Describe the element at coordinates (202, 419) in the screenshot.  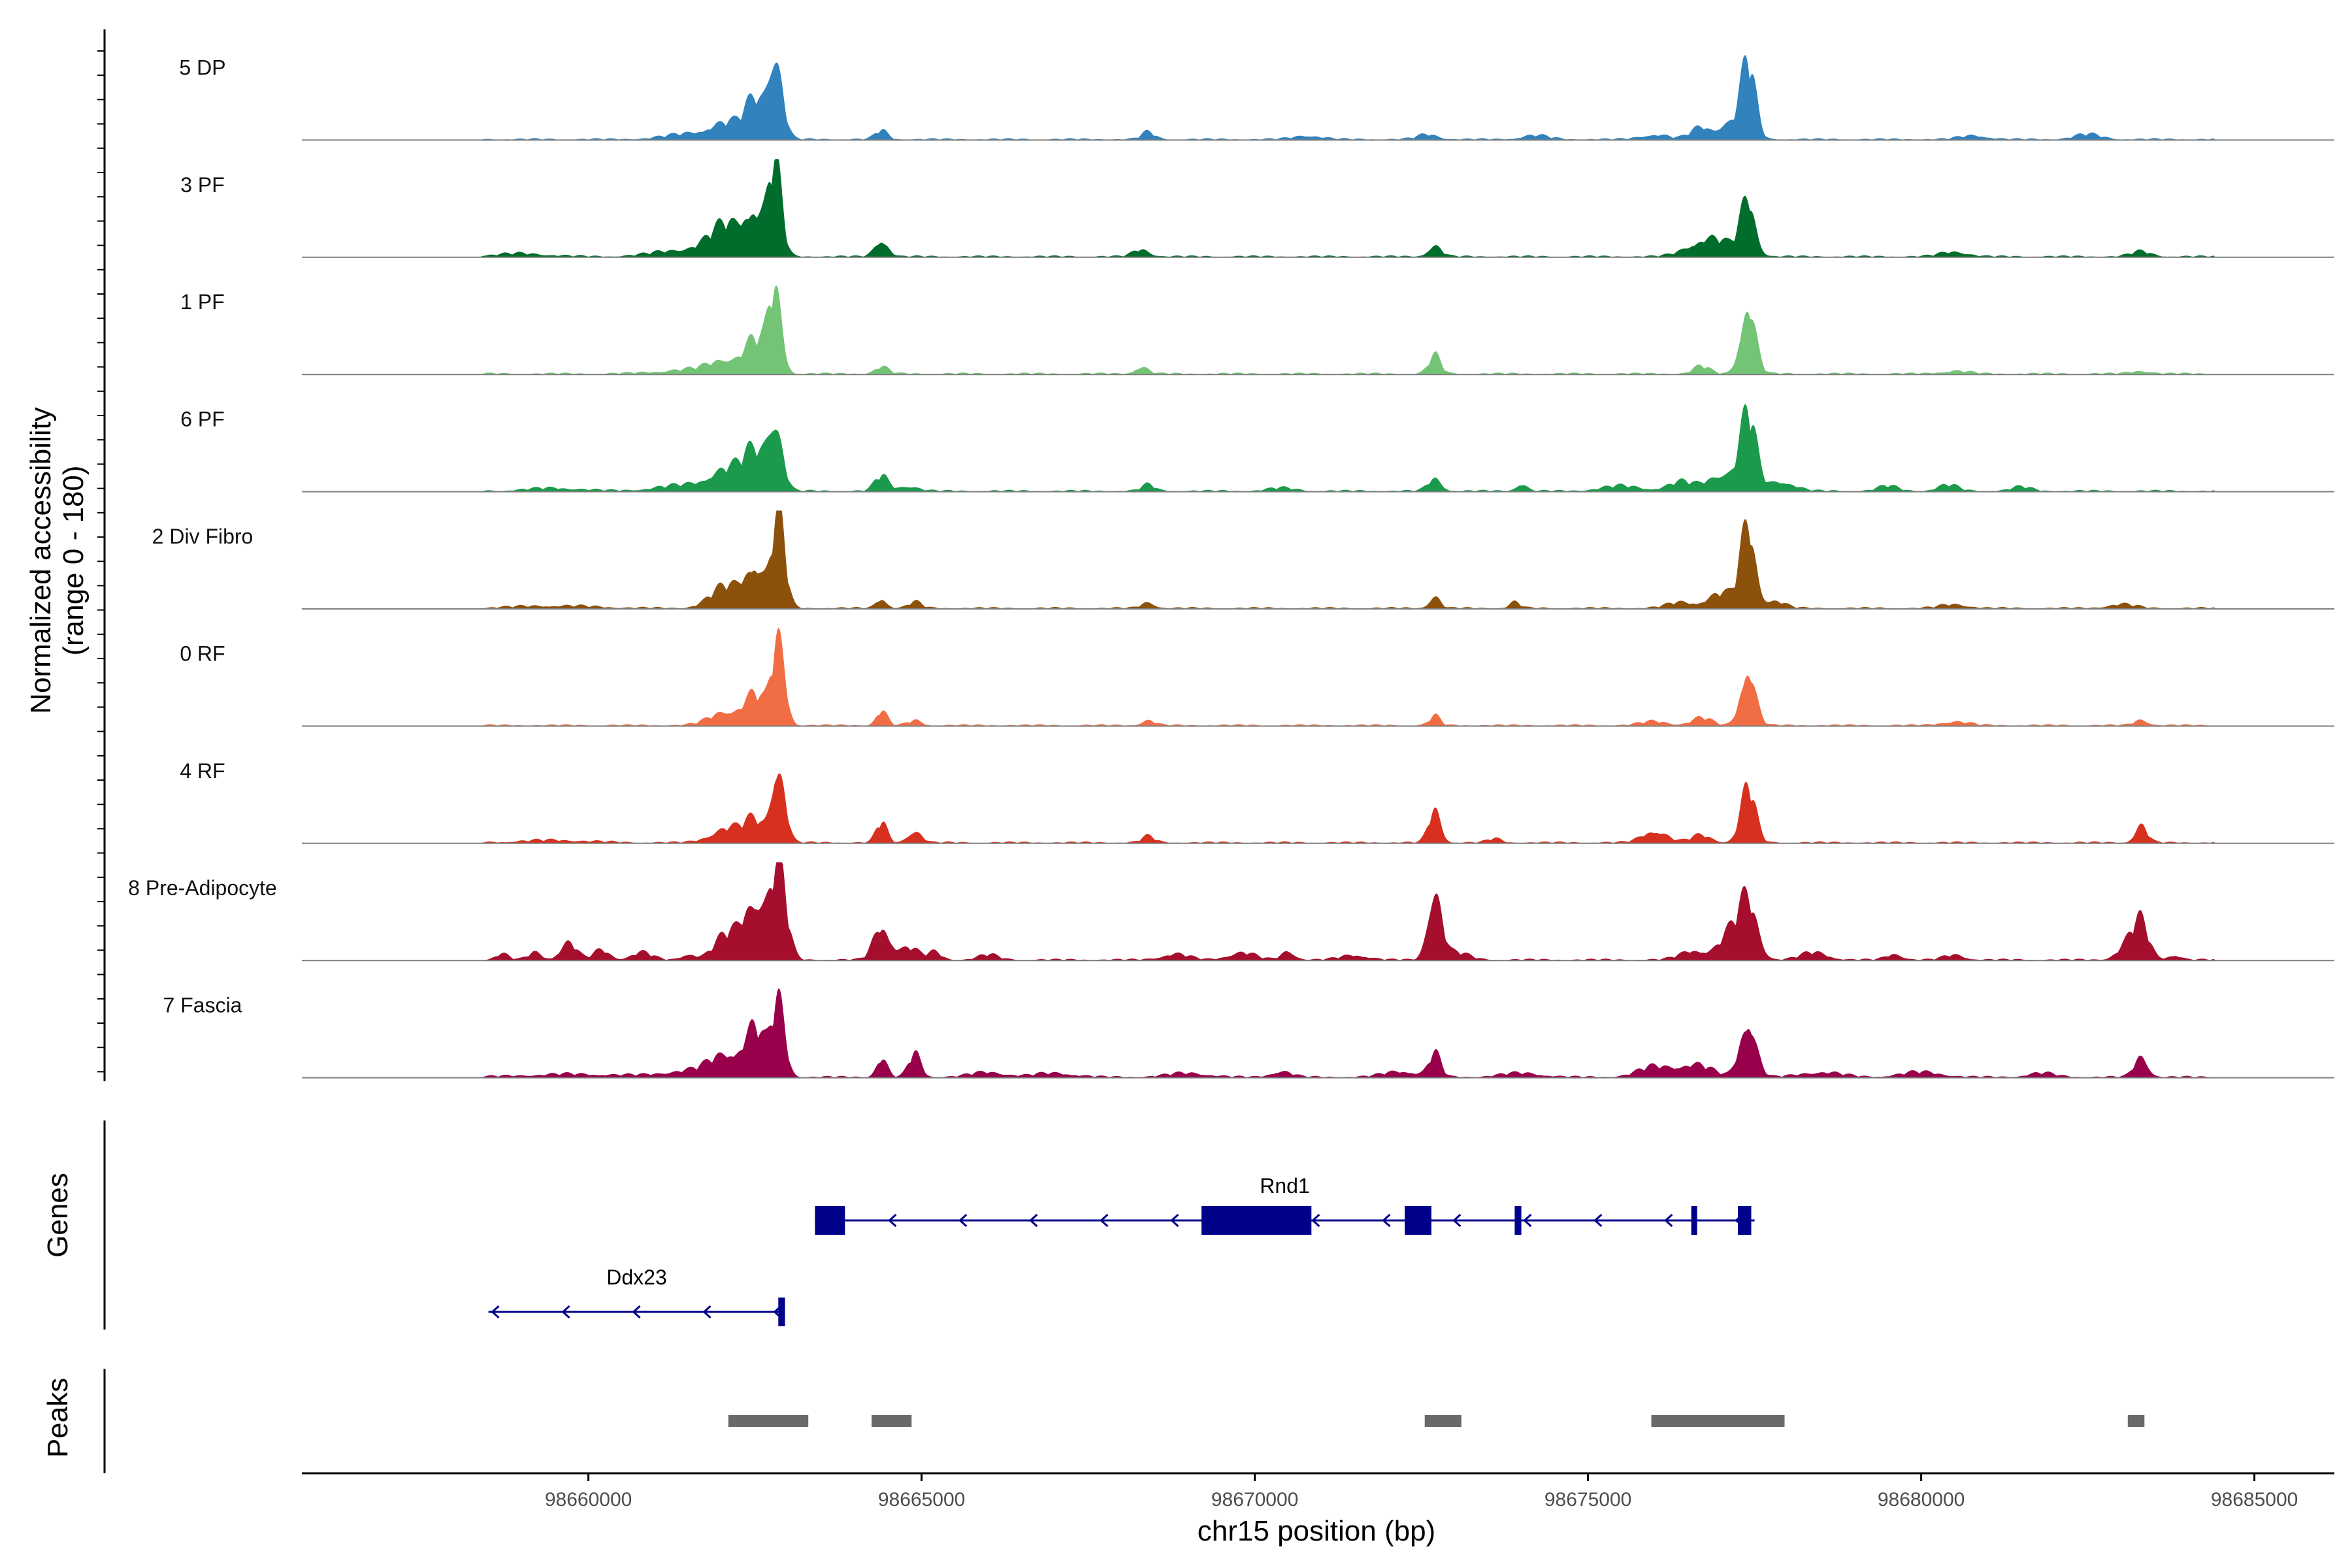
I see `track-label: 6 PF` at that location.